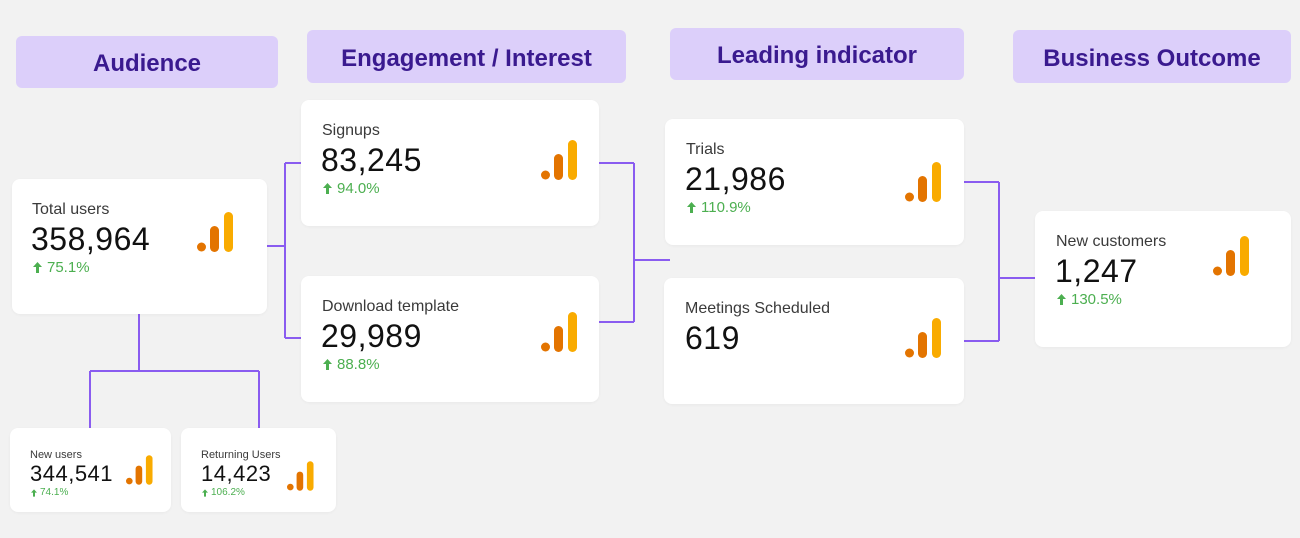  I want to click on new-customers-value: 1,247, so click(1096, 271).